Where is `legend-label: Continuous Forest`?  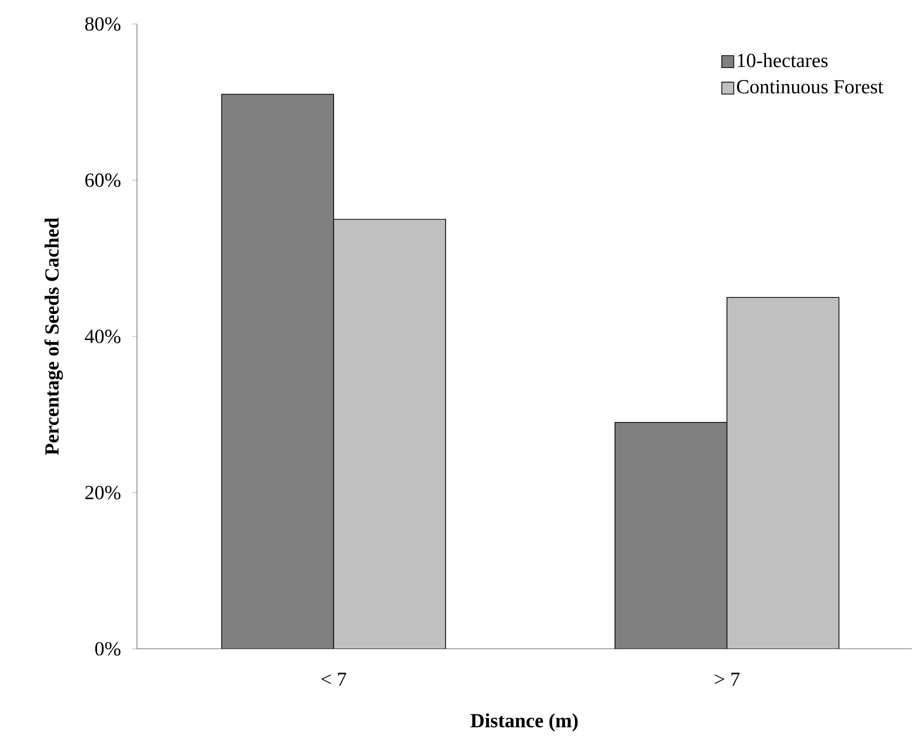
legend-label: Continuous Forest is located at coordinates (810, 87).